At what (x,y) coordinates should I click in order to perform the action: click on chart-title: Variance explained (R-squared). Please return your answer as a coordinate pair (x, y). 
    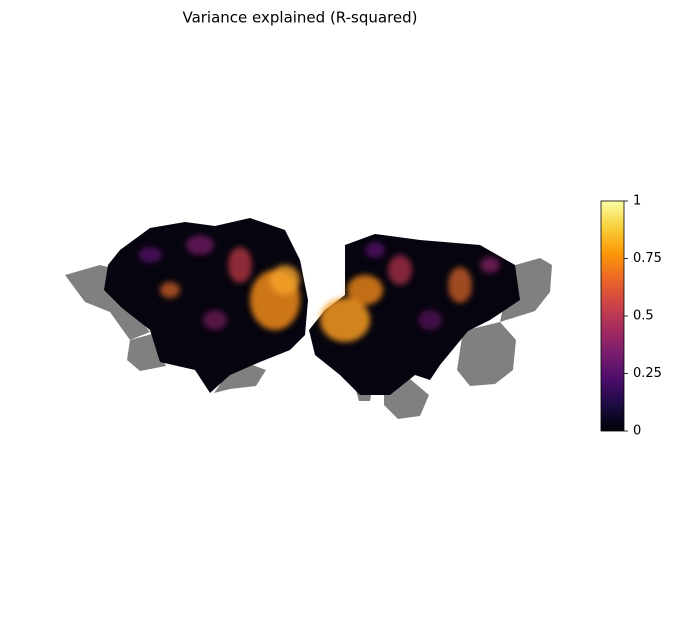
    Looking at the image, I should click on (299, 18).